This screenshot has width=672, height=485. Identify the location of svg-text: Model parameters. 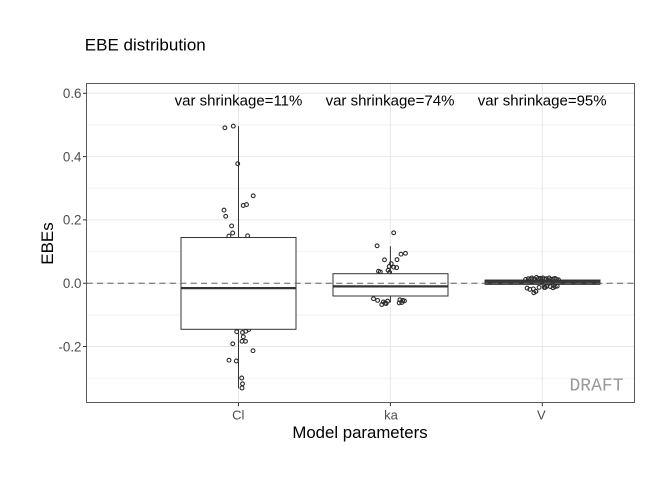
(359, 432).